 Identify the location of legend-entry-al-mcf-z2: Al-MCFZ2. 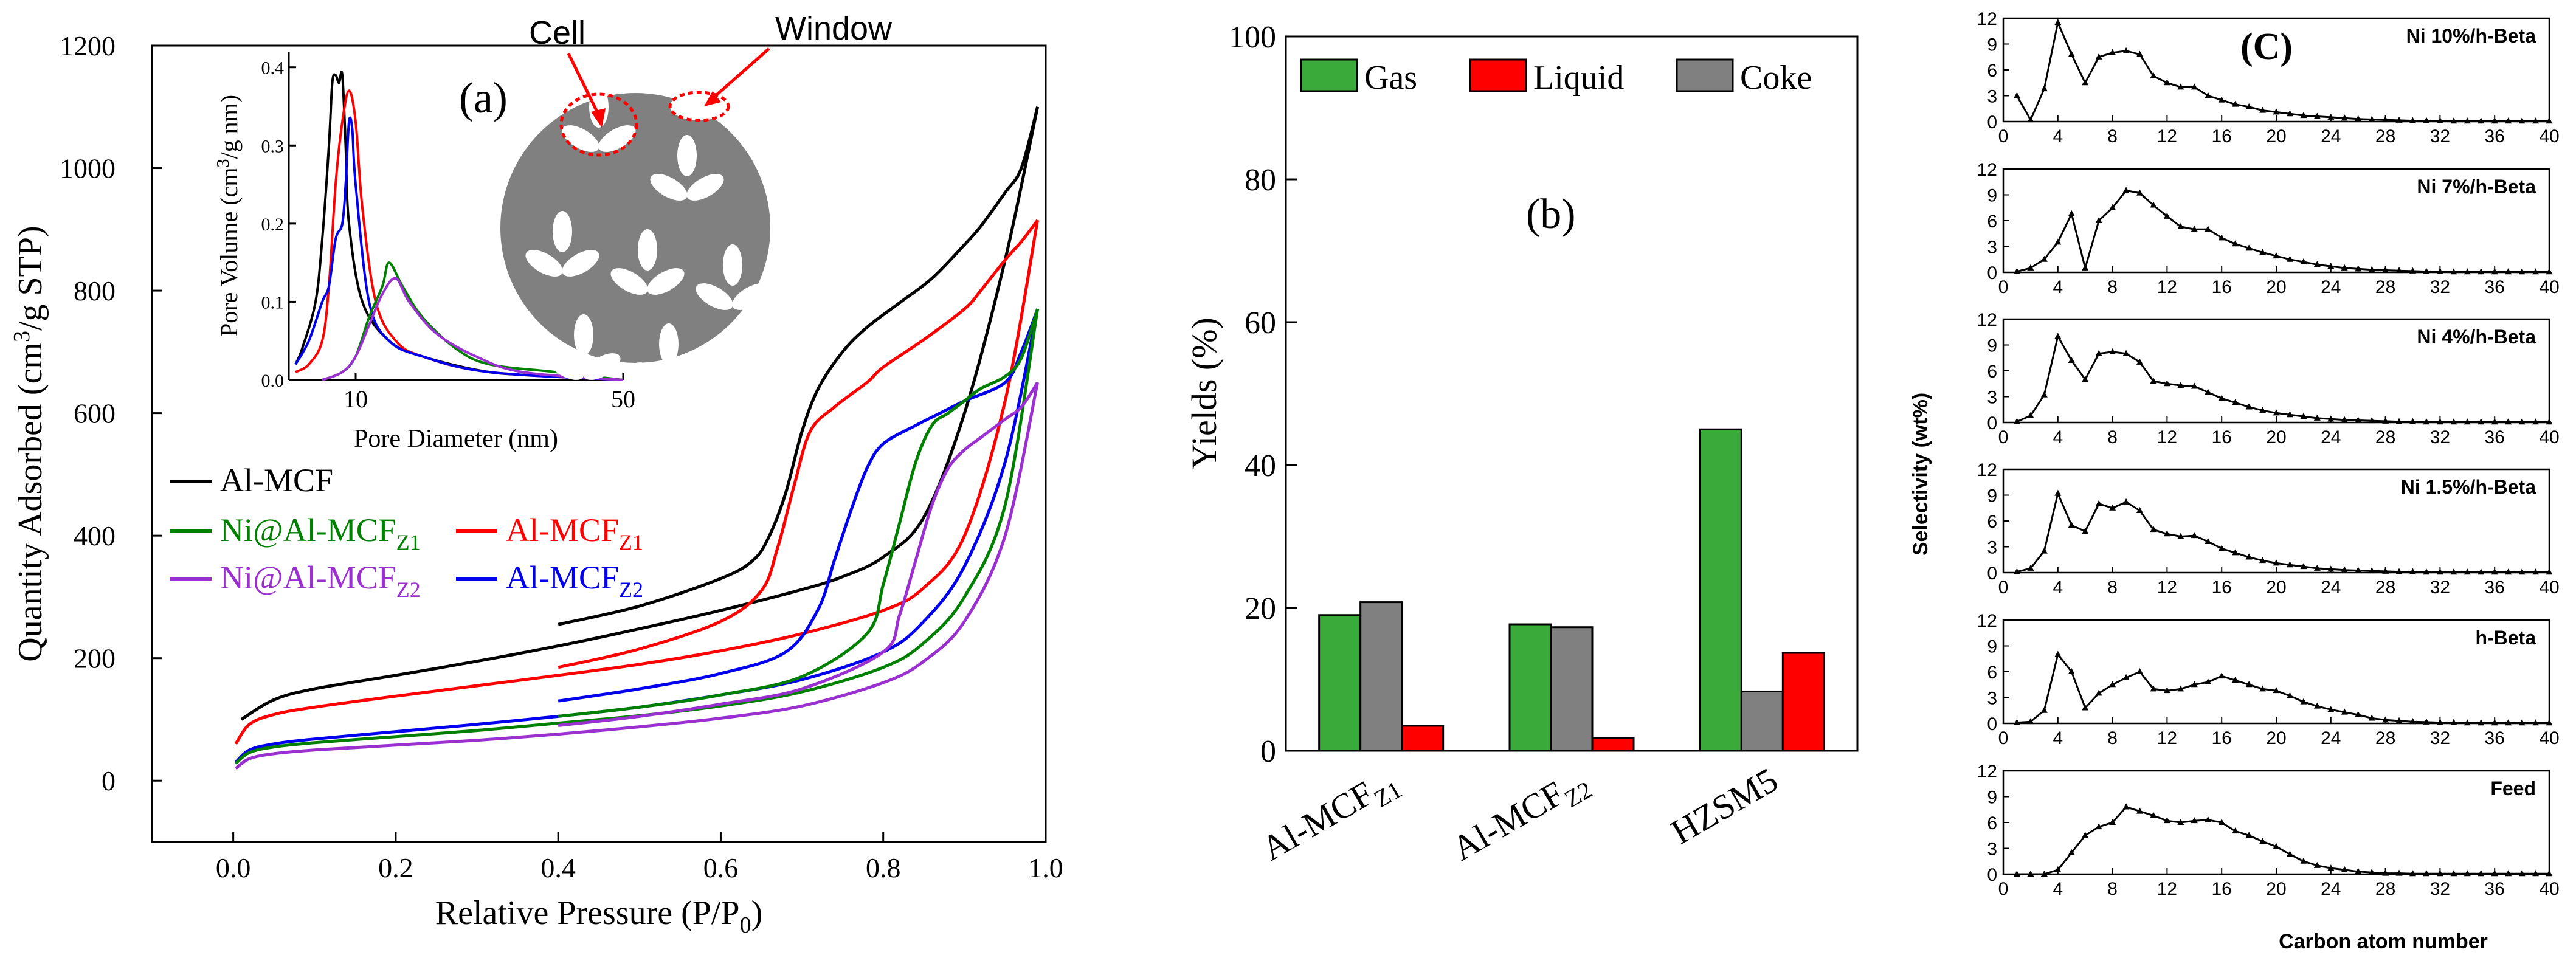
(549, 580).